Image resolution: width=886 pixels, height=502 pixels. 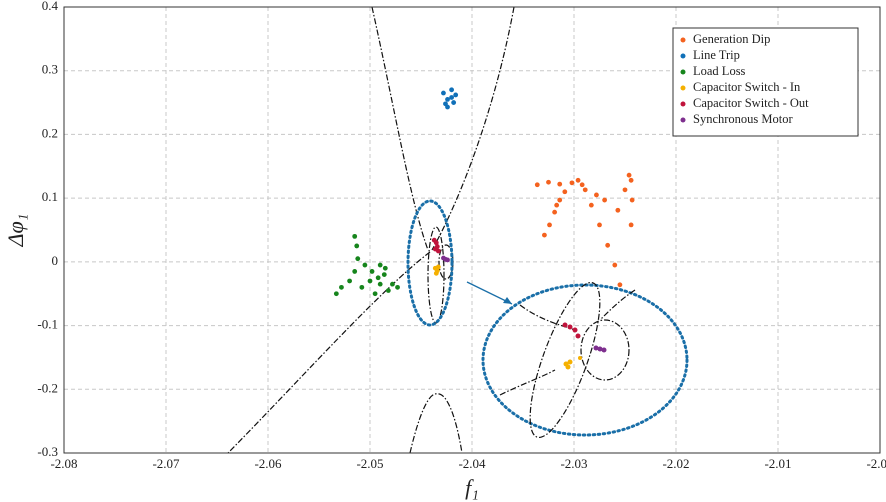 I want to click on x-tick-label: -2.02, so click(x=675, y=463).